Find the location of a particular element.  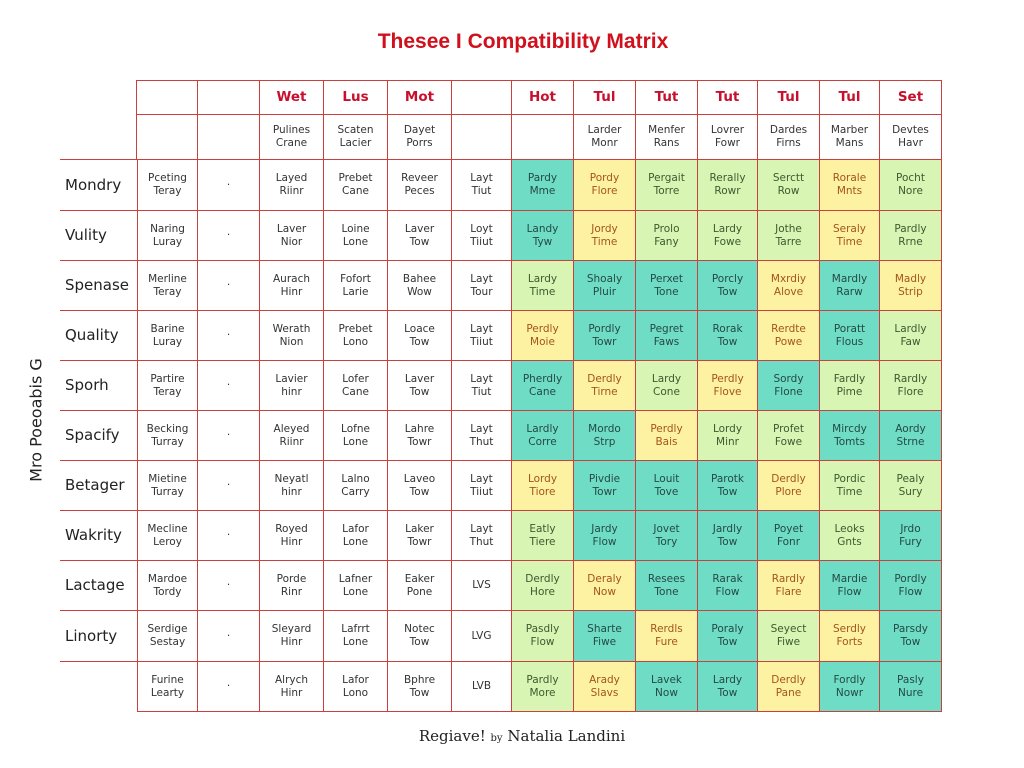

table-cell: Layed Riinr is located at coordinates (292, 185).